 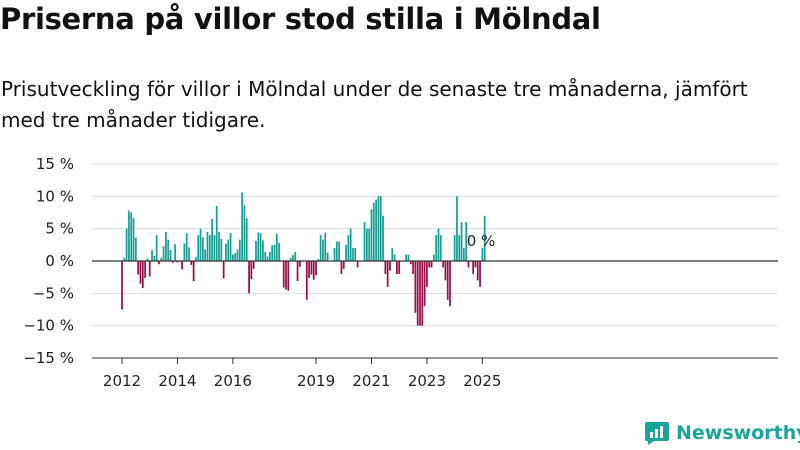 I want to click on annotations: 0 %, so click(x=481, y=241).